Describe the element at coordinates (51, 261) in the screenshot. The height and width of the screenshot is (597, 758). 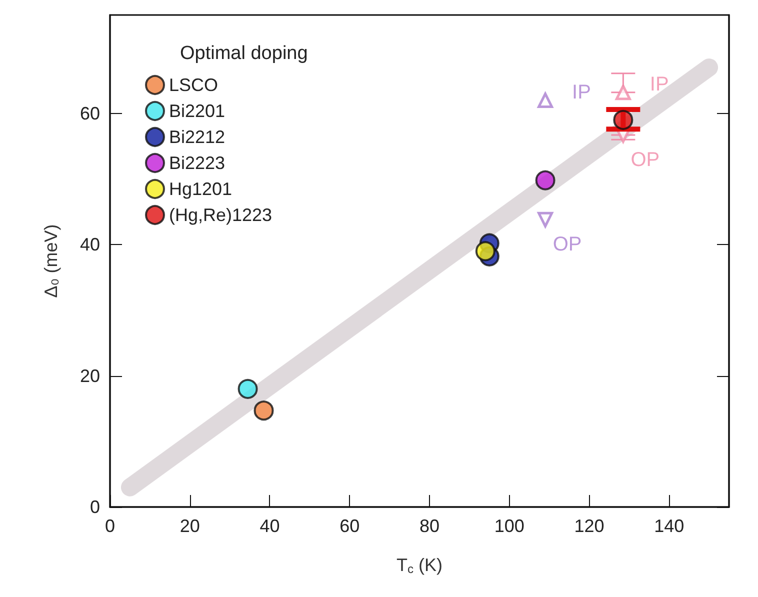
I see `y-axis-title: Δ₀ (meV)` at that location.